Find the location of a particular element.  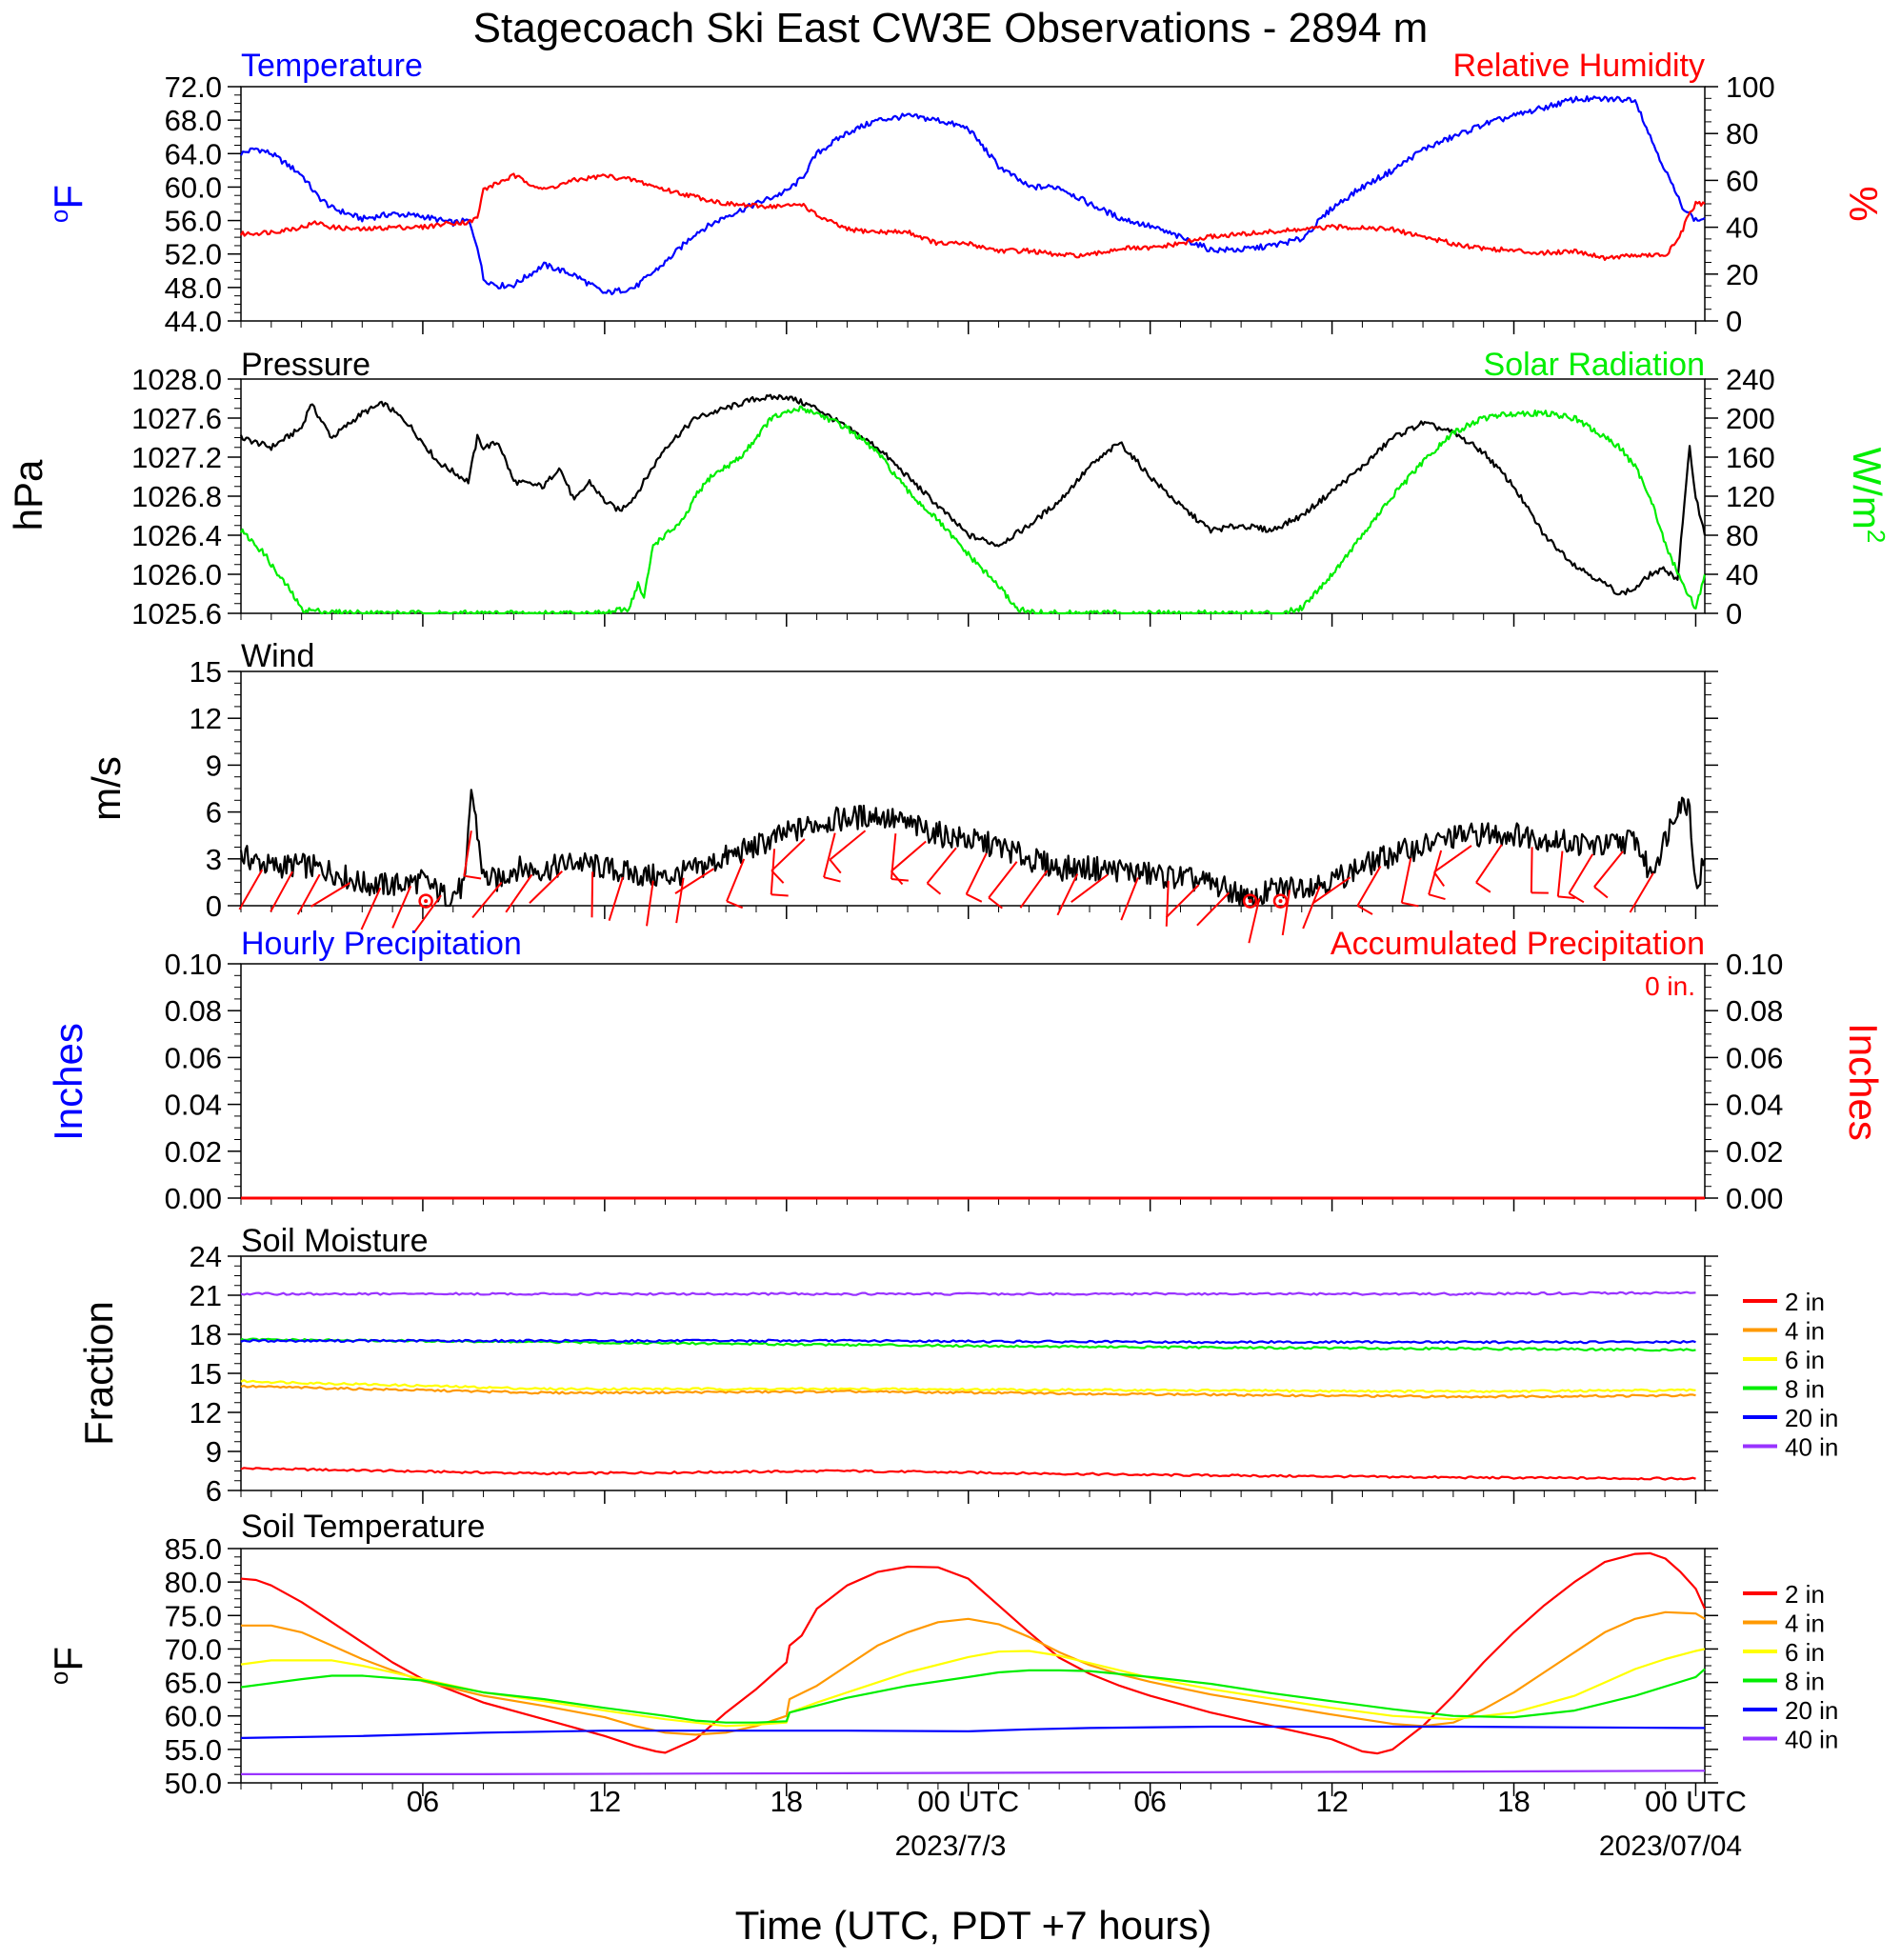

y-right-tick-label: 120 is located at coordinates (1751, 496).